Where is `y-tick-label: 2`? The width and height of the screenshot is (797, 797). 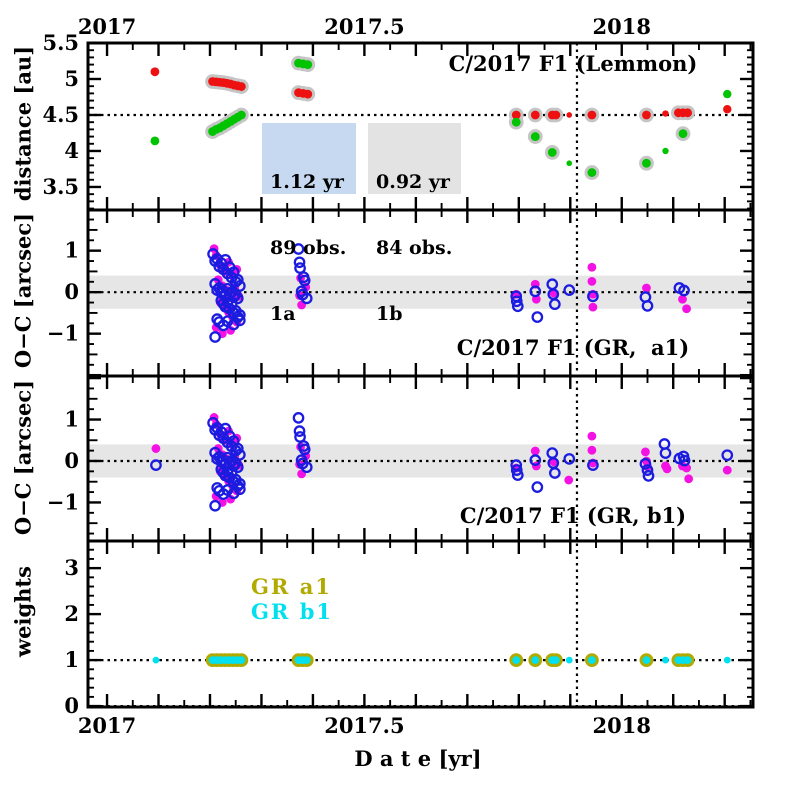 y-tick-label: 2 is located at coordinates (71, 613).